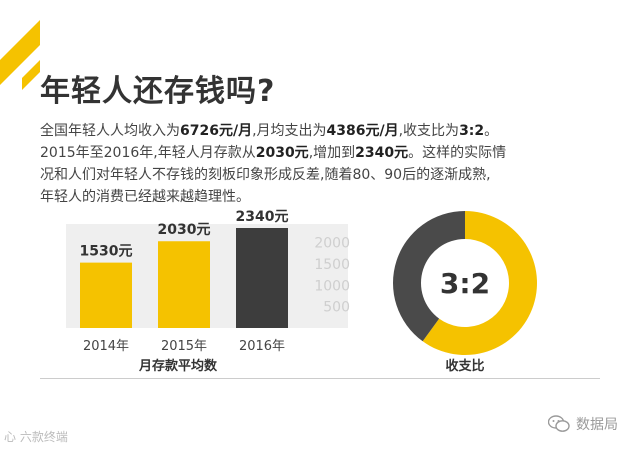  Describe the element at coordinates (184, 346) in the screenshot. I see `bar-category-label-2: 2015年` at that location.